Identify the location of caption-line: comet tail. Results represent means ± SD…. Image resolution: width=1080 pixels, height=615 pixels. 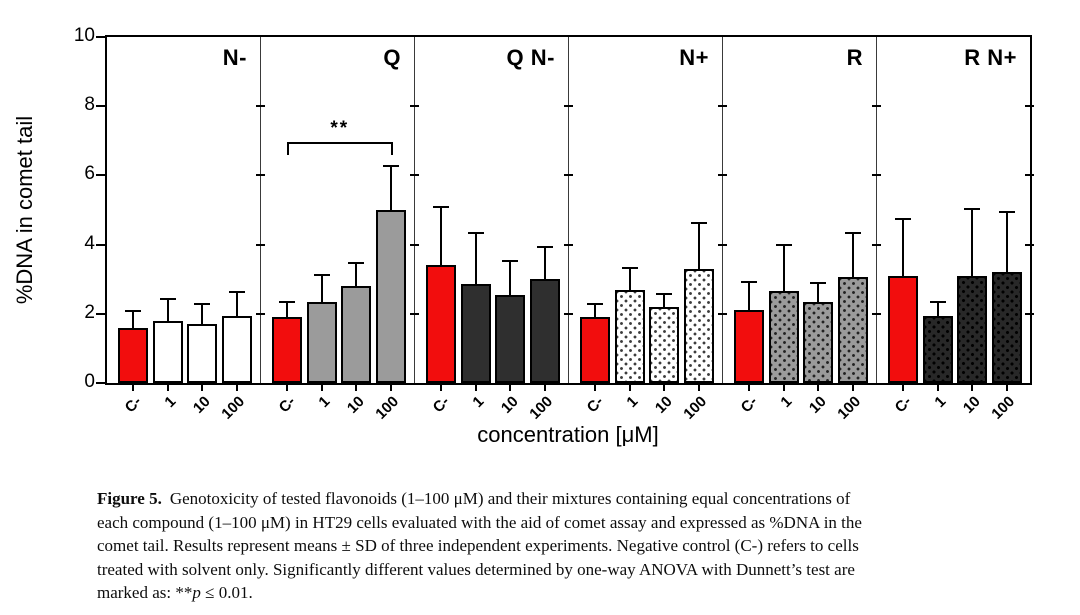
(478, 545).